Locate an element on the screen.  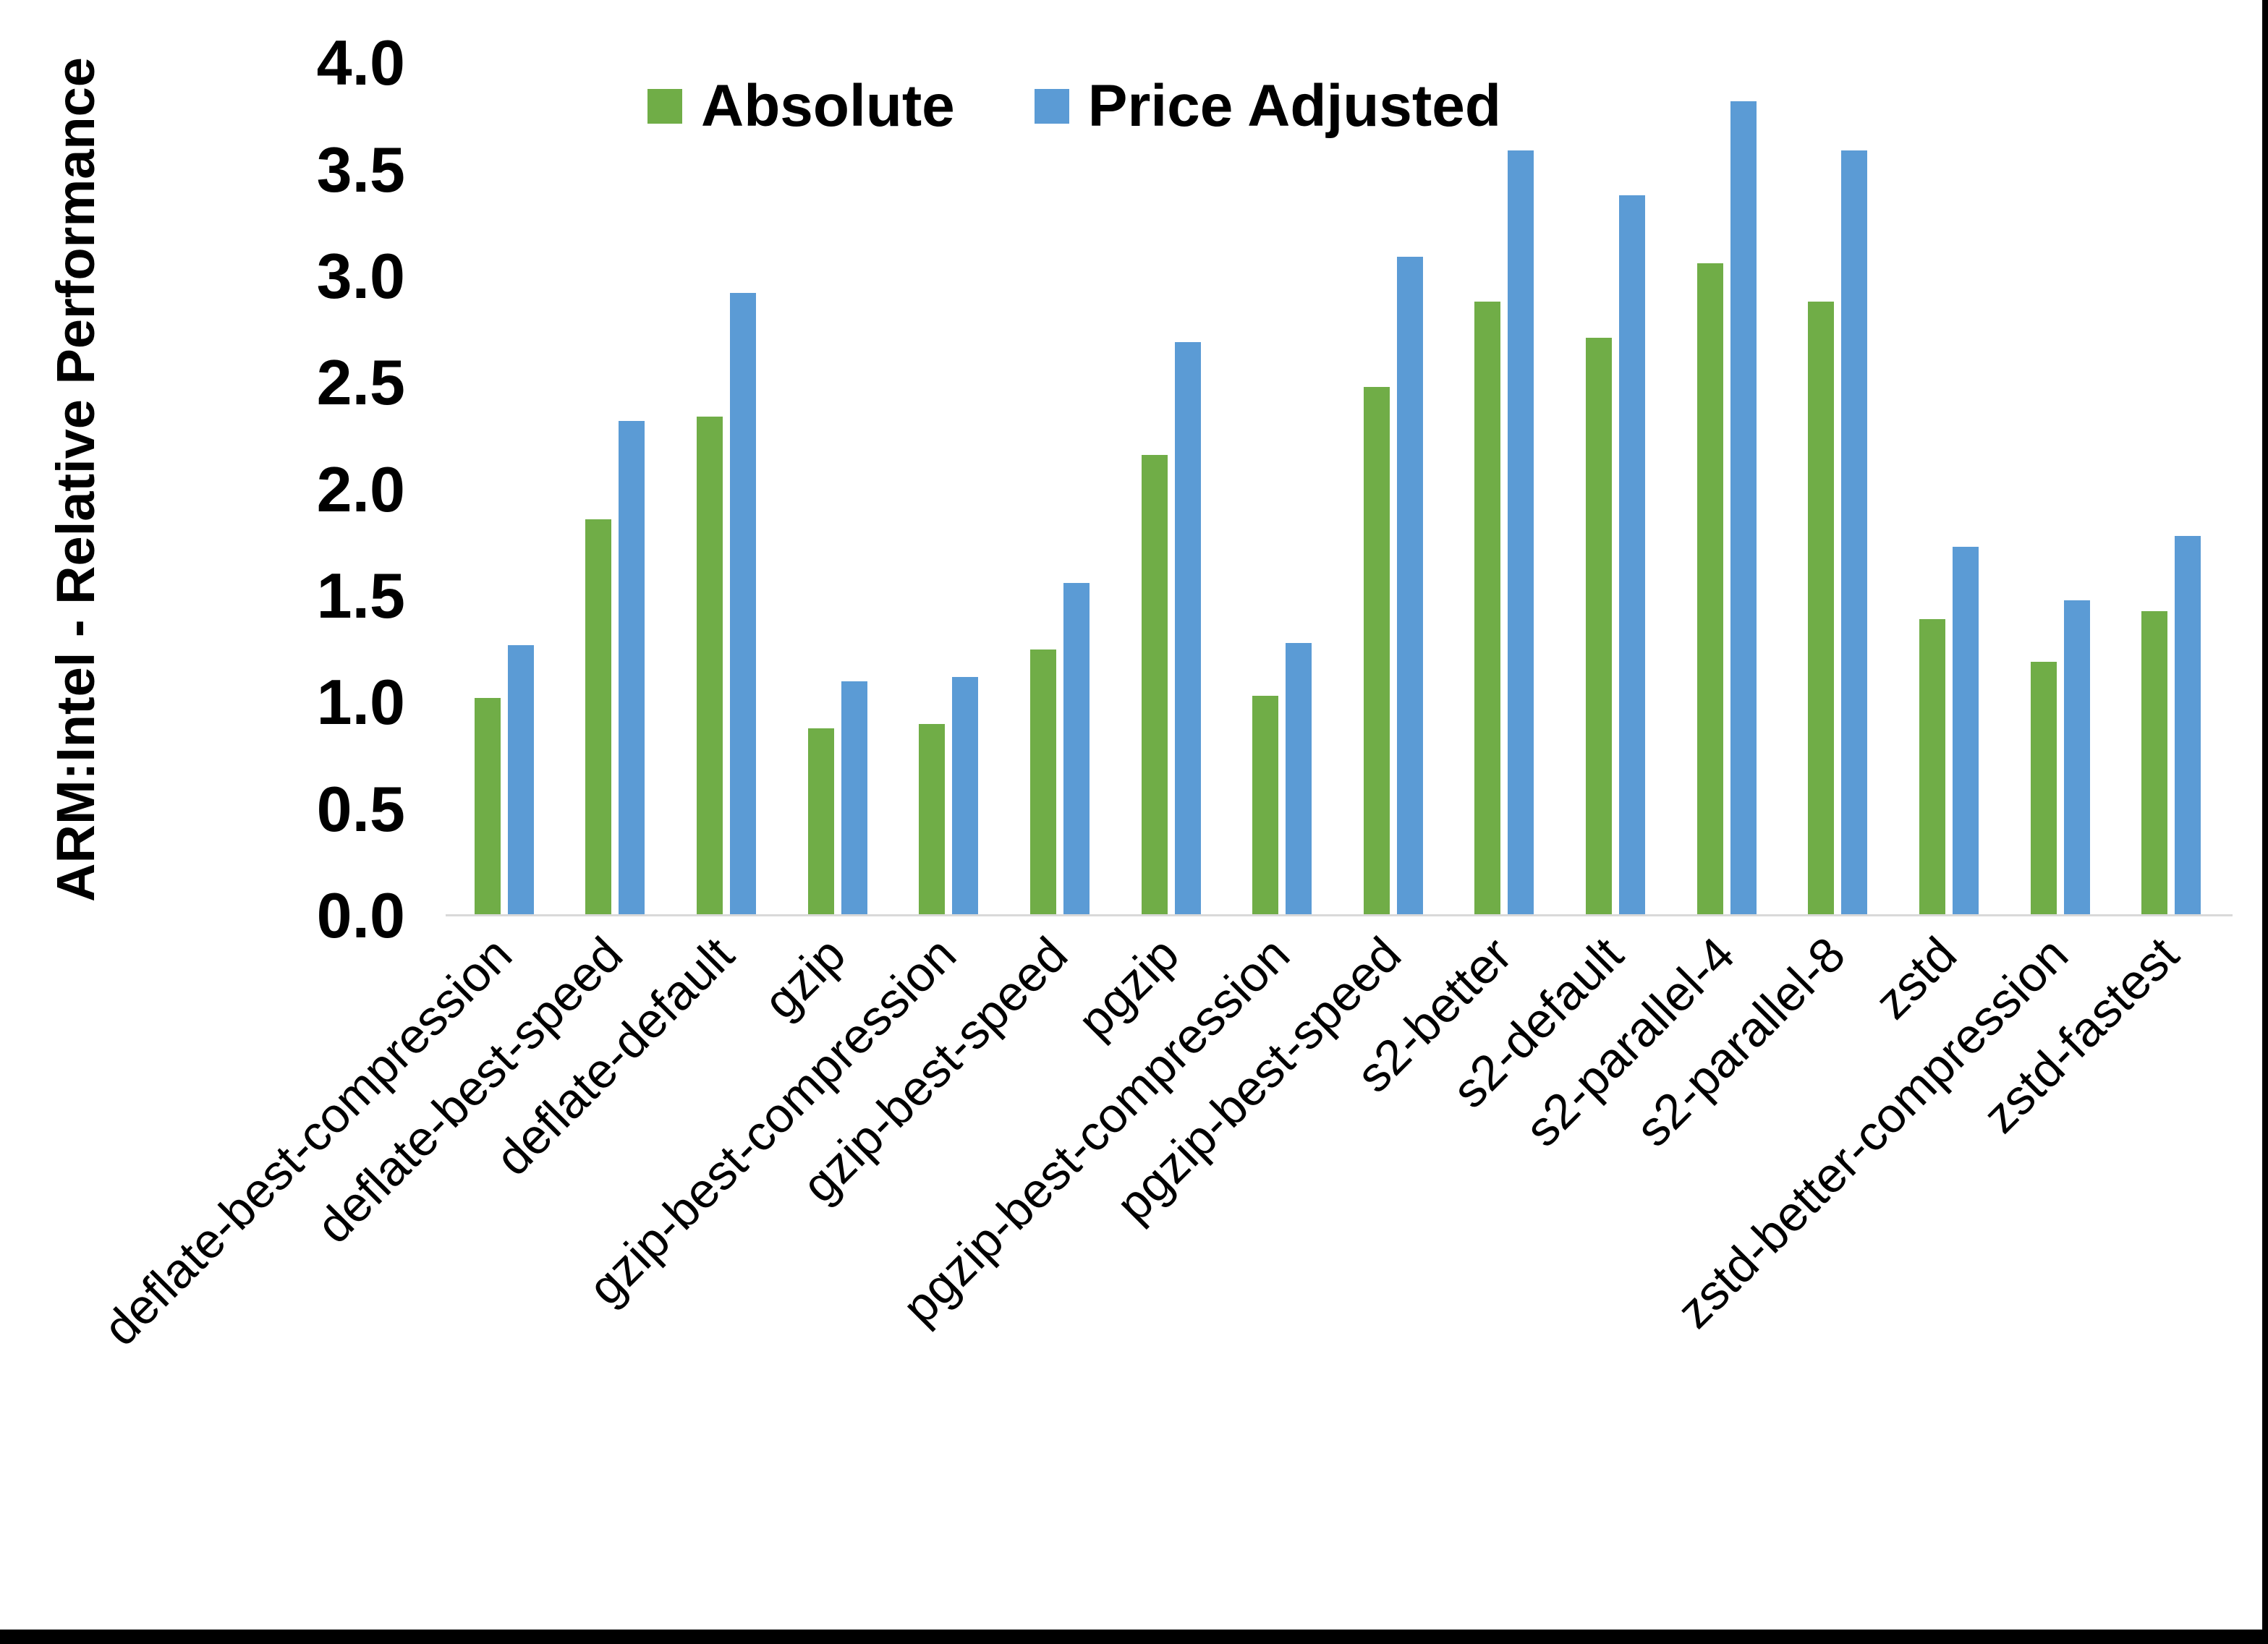
x-axis-line is located at coordinates (1339, 915).